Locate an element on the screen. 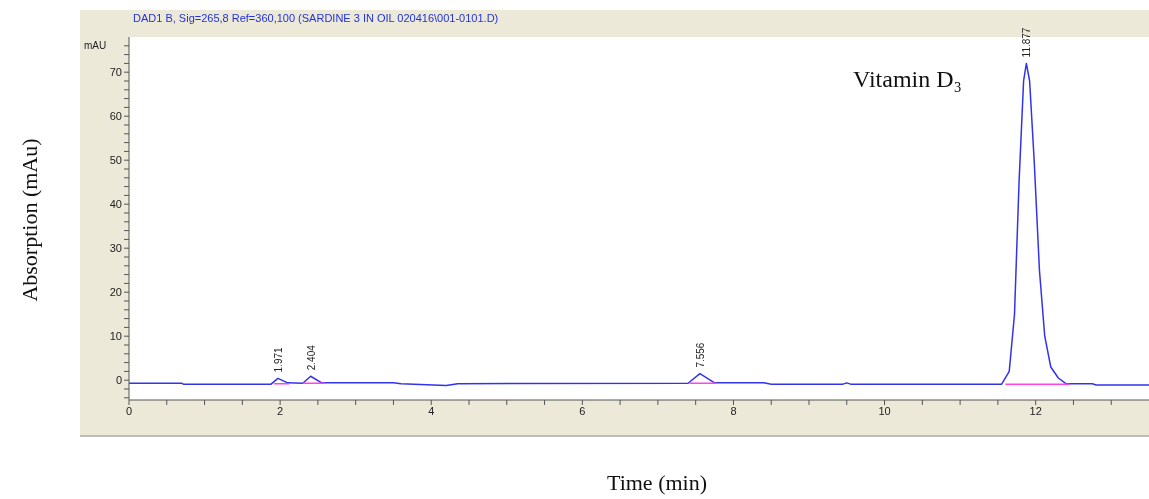 Image resolution: width=1149 pixels, height=499 pixels. x-tick-label: 12 is located at coordinates (1035, 410).